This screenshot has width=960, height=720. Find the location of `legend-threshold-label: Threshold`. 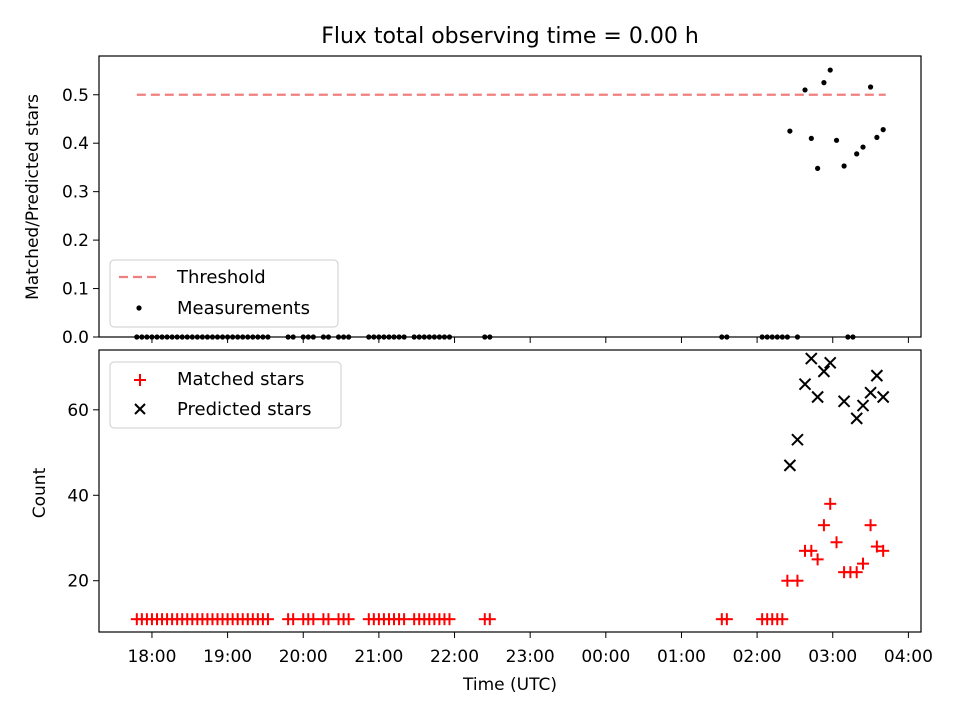

legend-threshold-label: Threshold is located at coordinates (221, 277).